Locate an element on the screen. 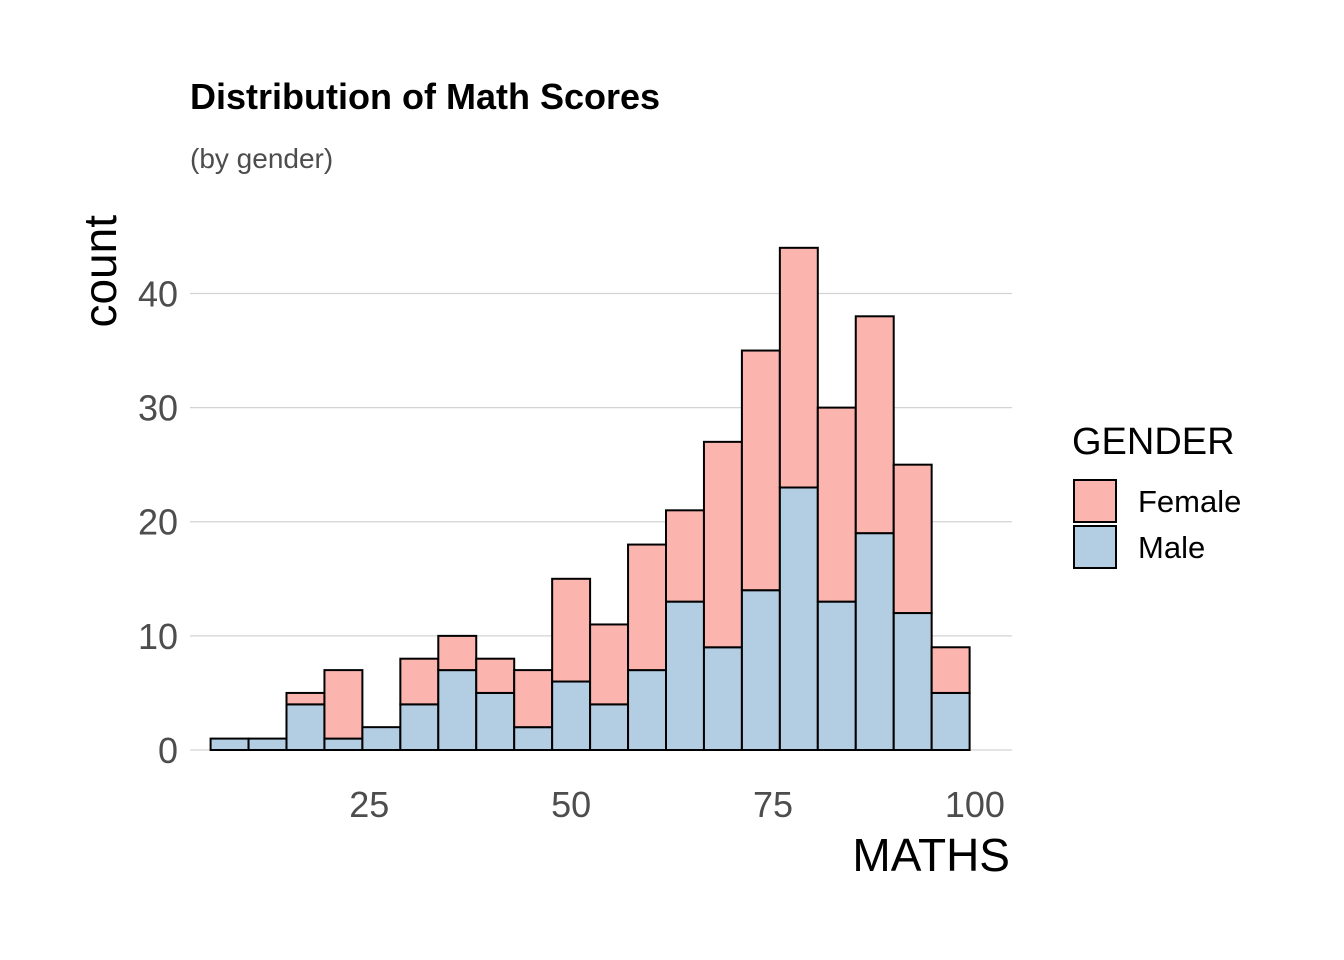  y-tick-label: 40 is located at coordinates (158, 293).